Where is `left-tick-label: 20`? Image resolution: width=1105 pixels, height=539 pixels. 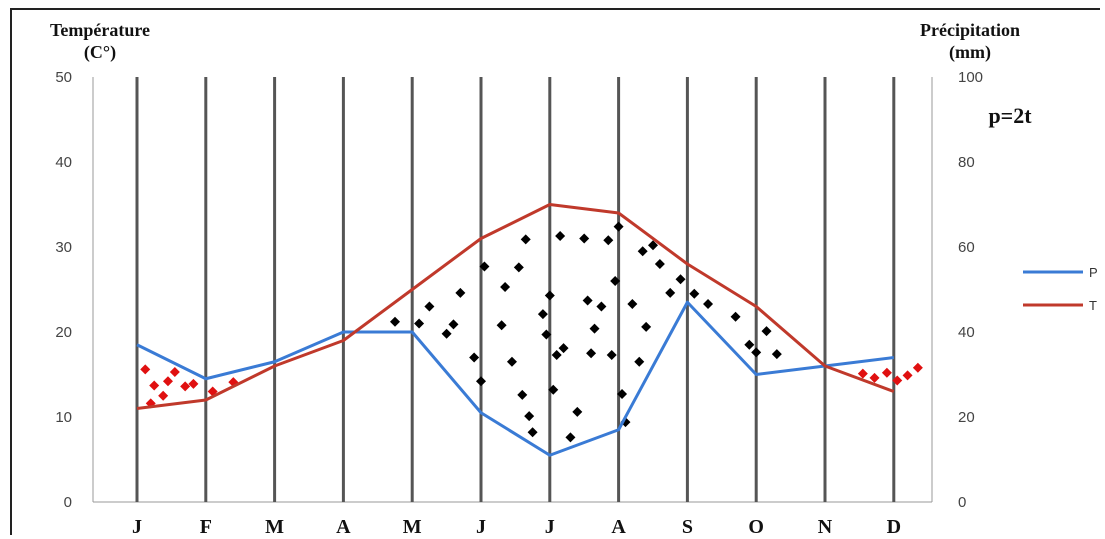
left-tick-label: 20 is located at coordinates (63, 332).